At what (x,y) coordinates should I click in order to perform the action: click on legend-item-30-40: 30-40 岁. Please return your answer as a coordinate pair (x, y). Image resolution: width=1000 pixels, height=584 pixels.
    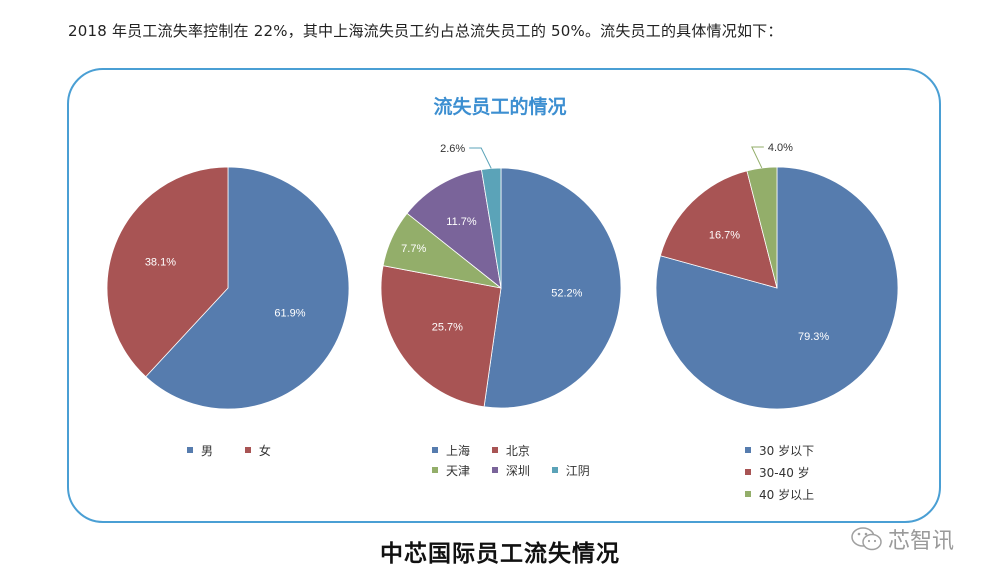
    Looking at the image, I should click on (777, 472).